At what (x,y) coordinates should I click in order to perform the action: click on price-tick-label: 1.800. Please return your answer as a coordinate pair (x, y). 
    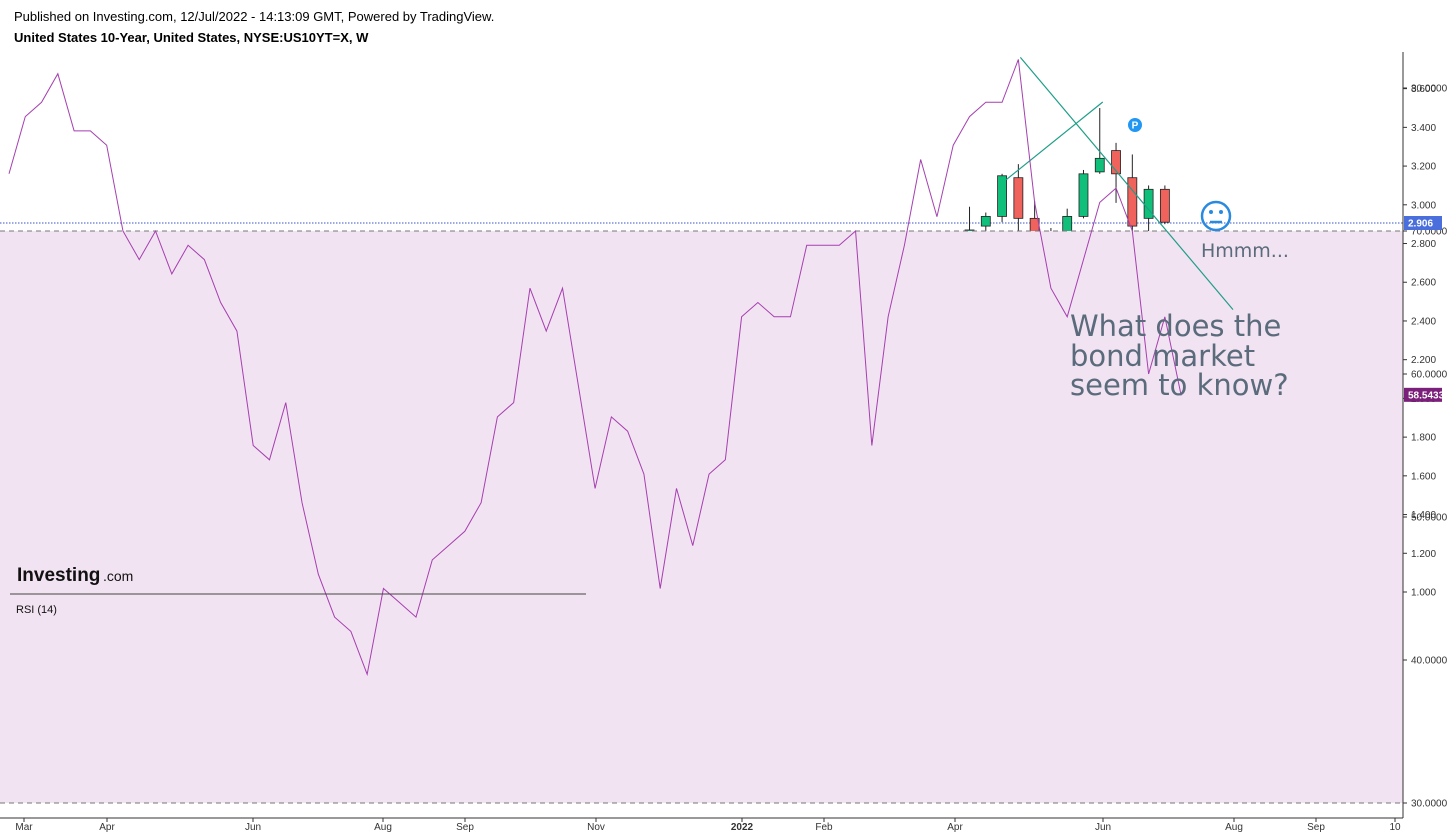
    Looking at the image, I should click on (1423, 438).